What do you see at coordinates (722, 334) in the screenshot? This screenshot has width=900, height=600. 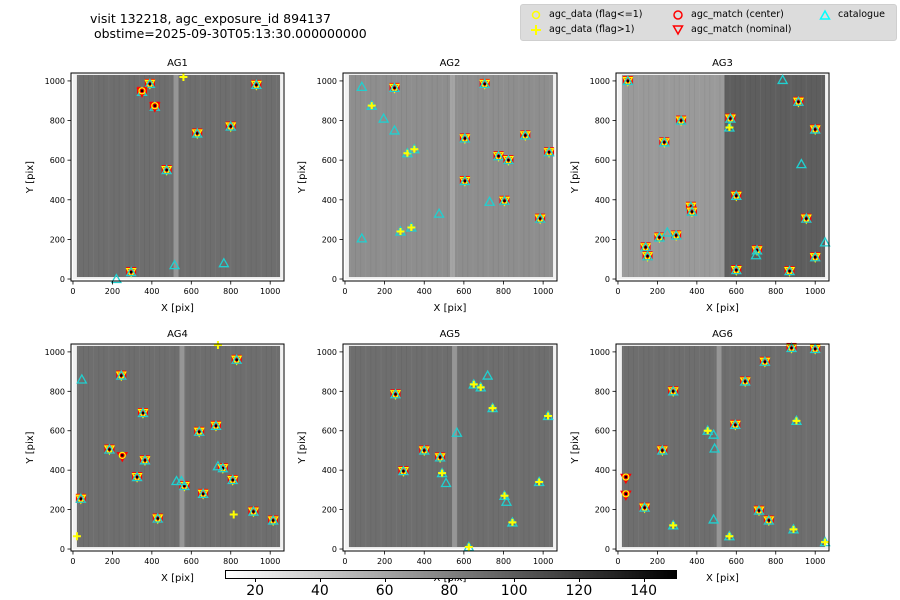 I see `chart-title: AG6` at bounding box center [722, 334].